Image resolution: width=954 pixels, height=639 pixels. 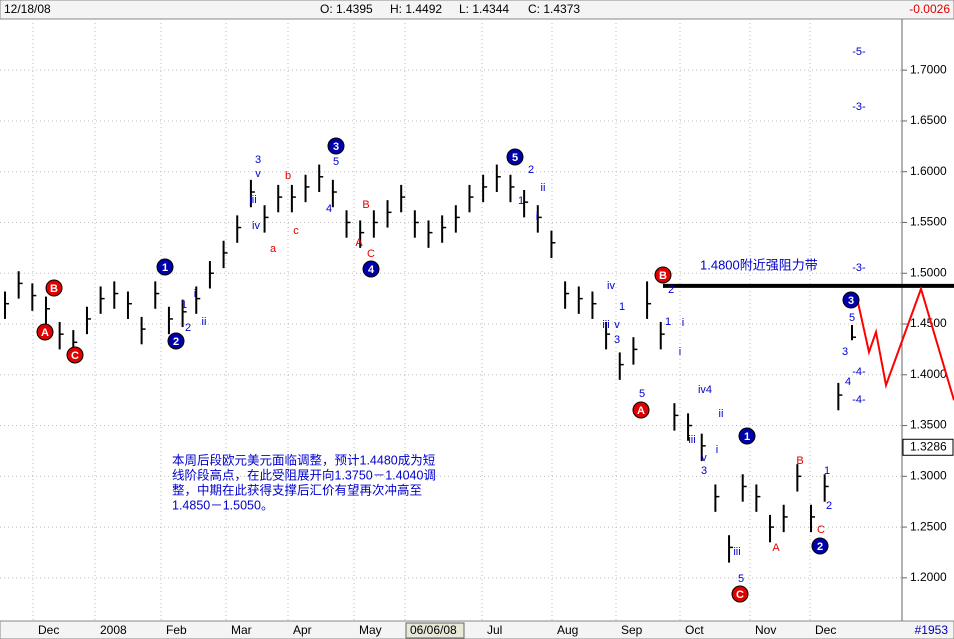 What do you see at coordinates (416, 9) in the screenshot?
I see `header-high: H: 1.4492` at bounding box center [416, 9].